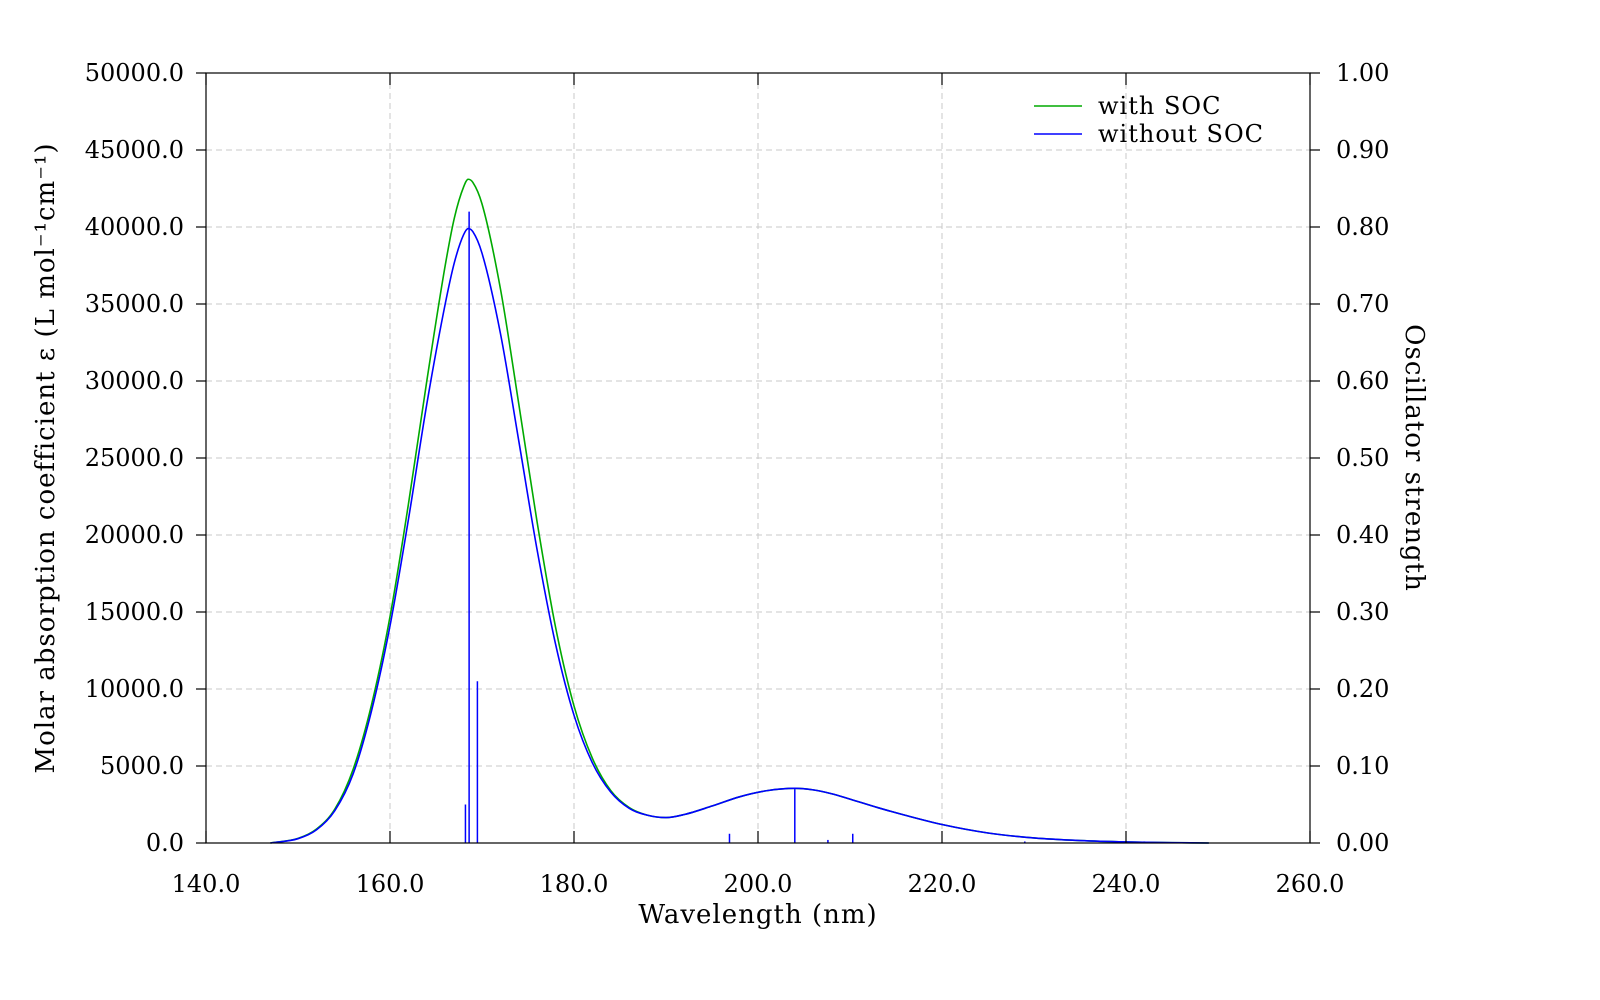 The image size is (1600, 1000). What do you see at coordinates (574, 884) in the screenshot?
I see `x-tick-label: 180.0` at bounding box center [574, 884].